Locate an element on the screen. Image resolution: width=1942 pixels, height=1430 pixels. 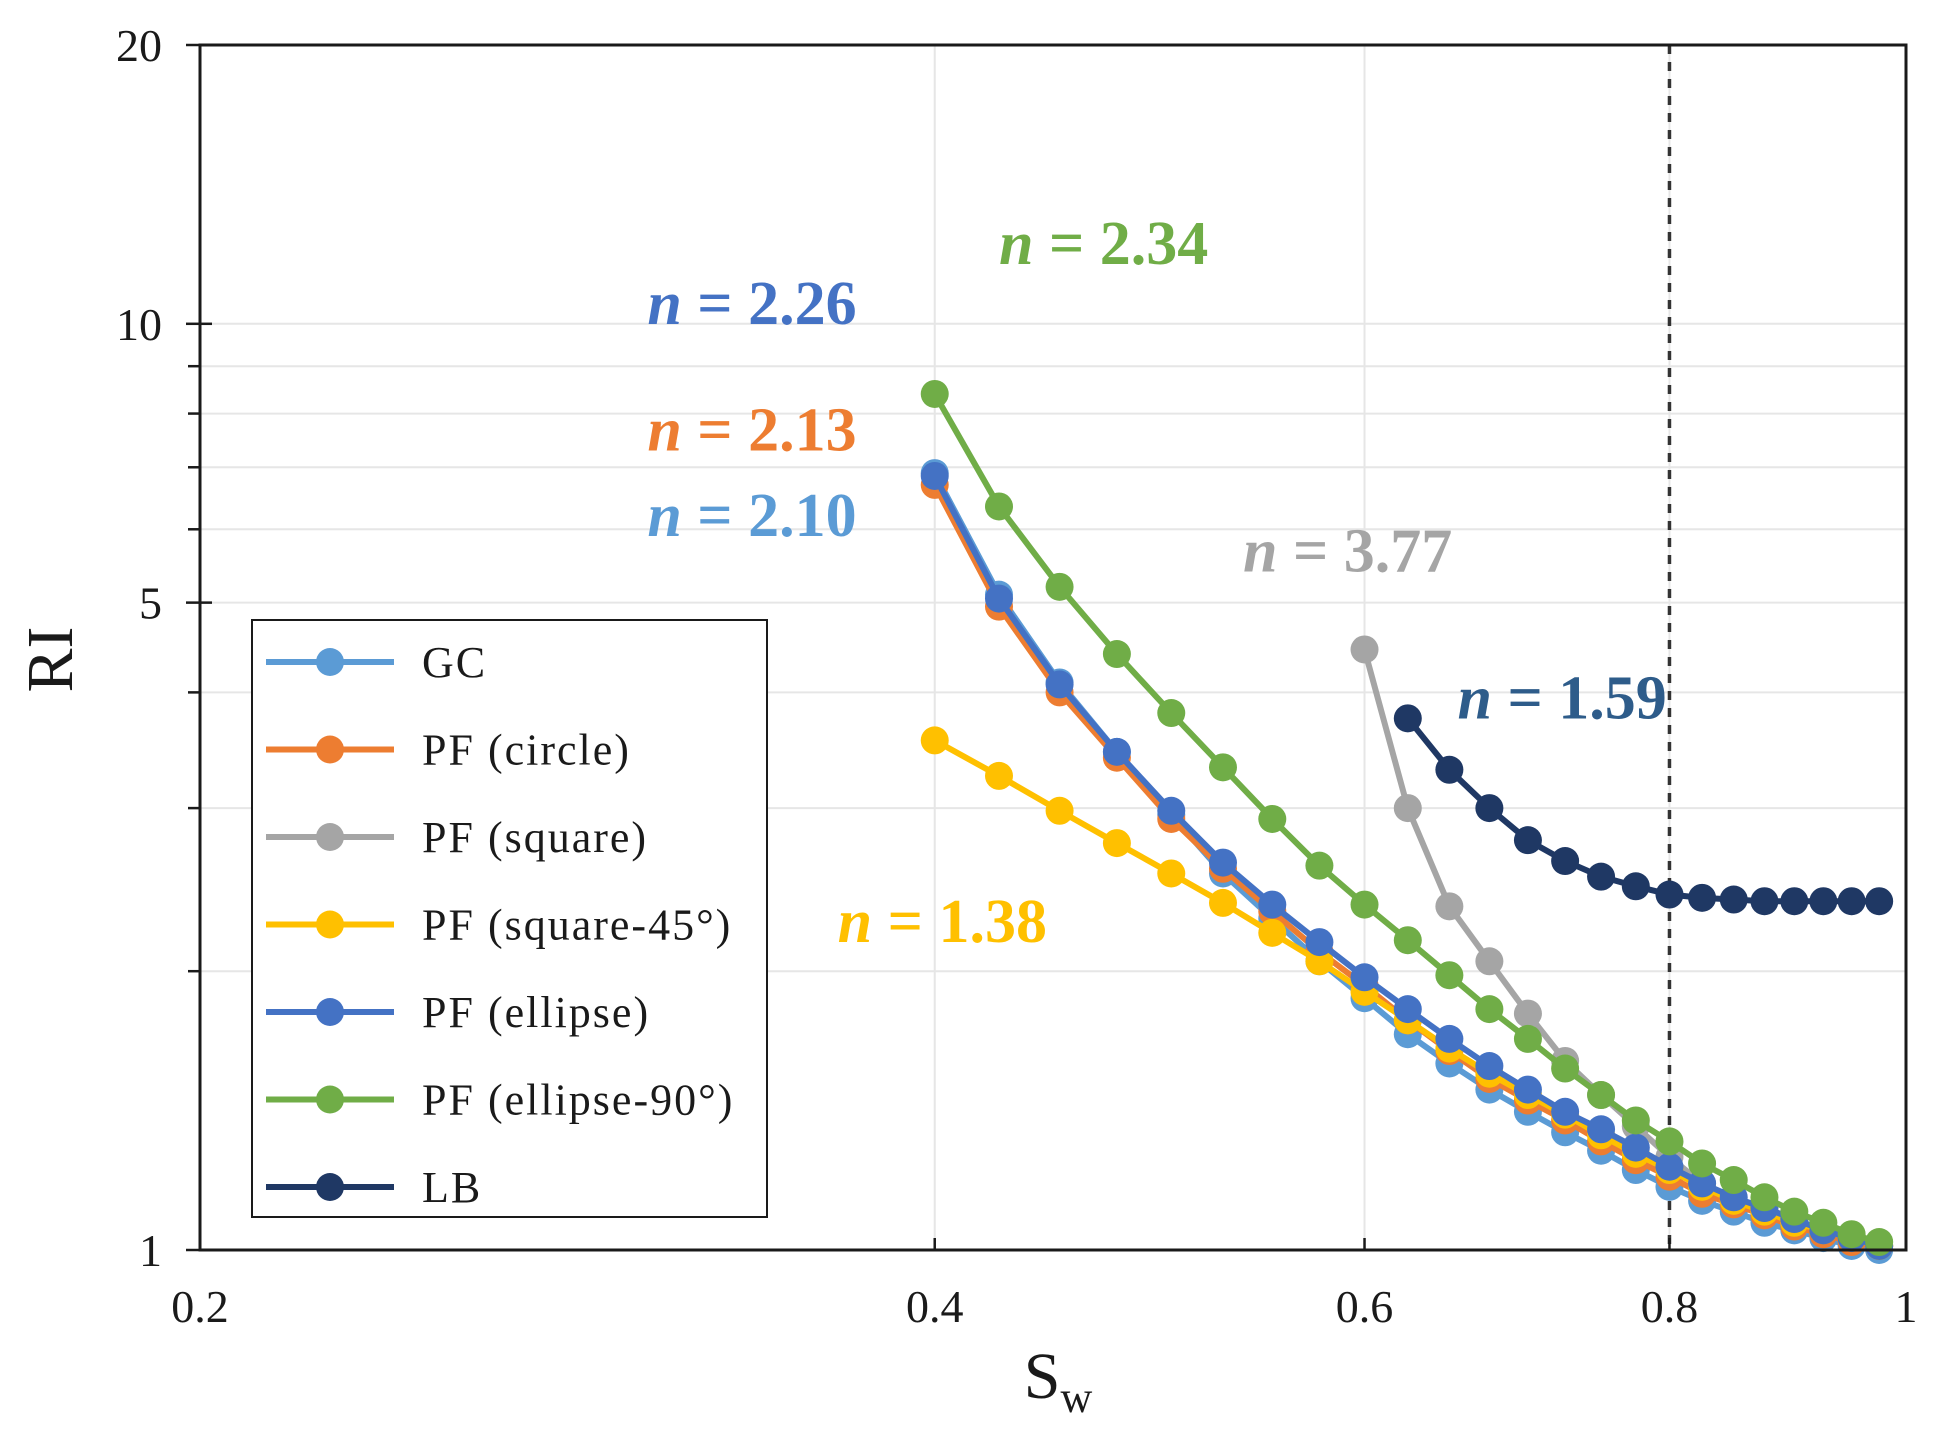
series-line-pf-square is located at coordinates (1532, 917).